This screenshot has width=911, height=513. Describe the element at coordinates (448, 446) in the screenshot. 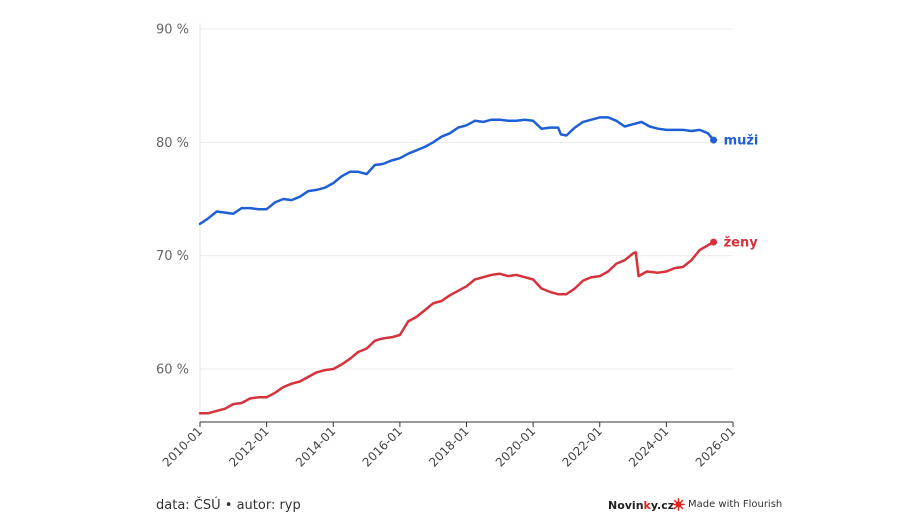

I see `x-tick-label: 2018-01` at that location.